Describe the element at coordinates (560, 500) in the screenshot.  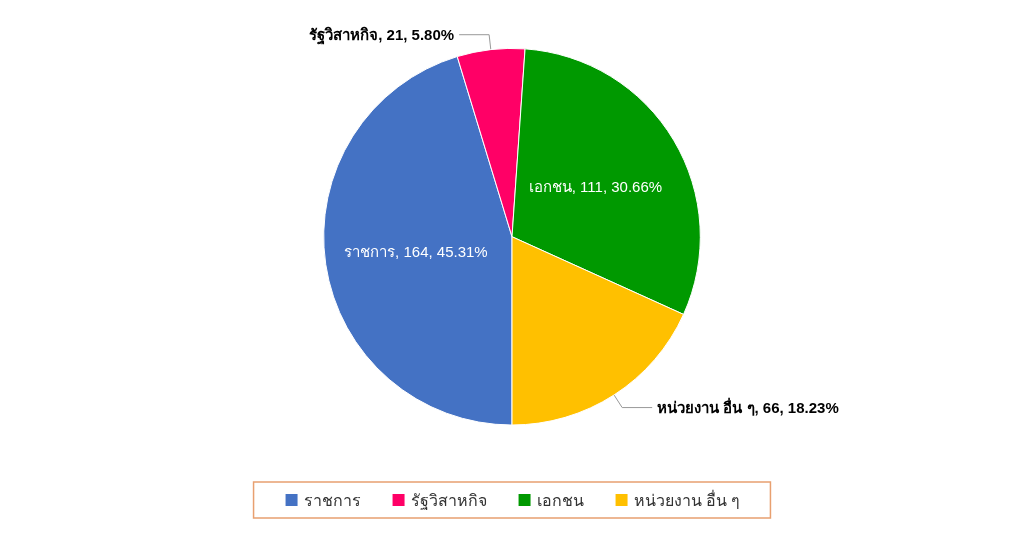
I see `legend-label: เอกชน` at that location.